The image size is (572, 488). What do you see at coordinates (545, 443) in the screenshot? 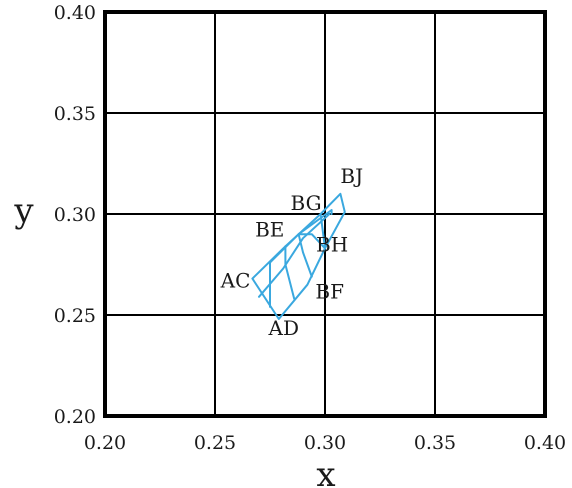
I see `x-tick-label: 0.40` at bounding box center [545, 443].